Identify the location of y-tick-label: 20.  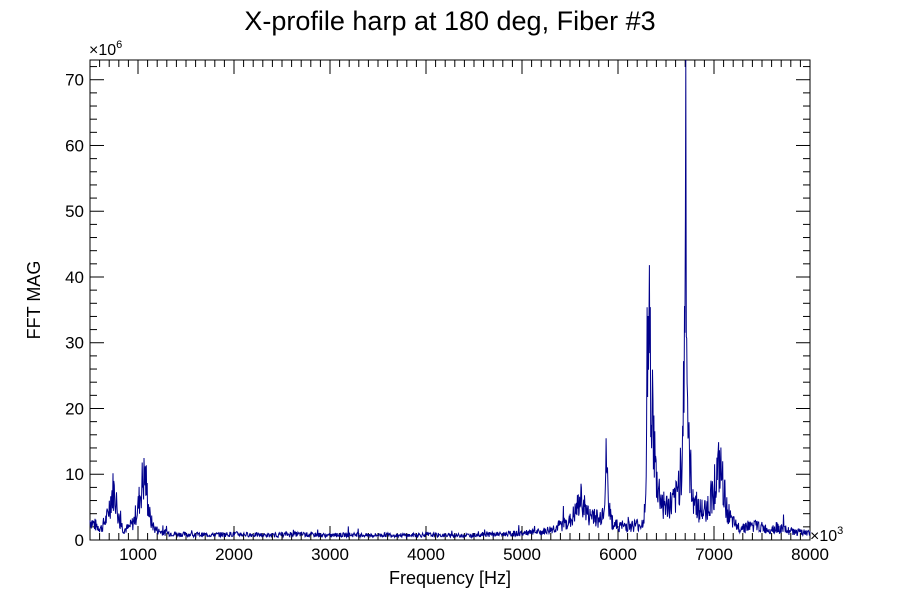
(74, 408).